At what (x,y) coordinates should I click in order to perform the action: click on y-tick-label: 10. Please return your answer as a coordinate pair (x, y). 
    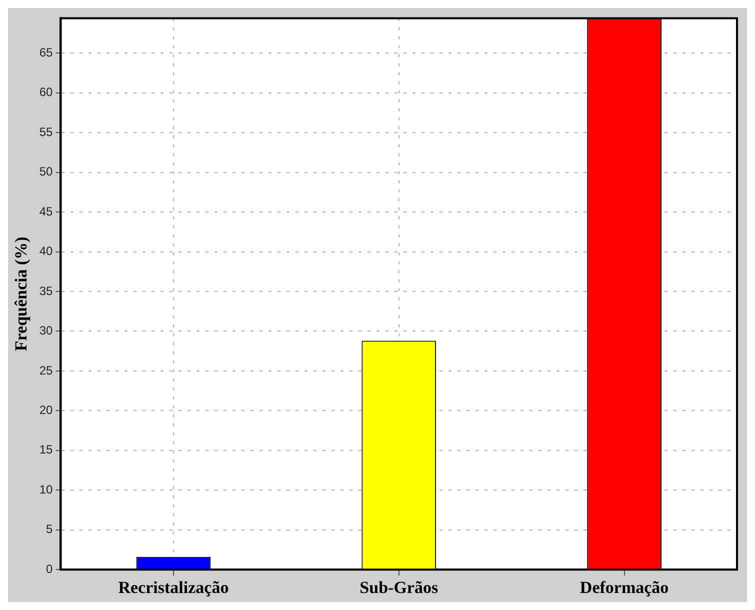
    Looking at the image, I should click on (46, 489).